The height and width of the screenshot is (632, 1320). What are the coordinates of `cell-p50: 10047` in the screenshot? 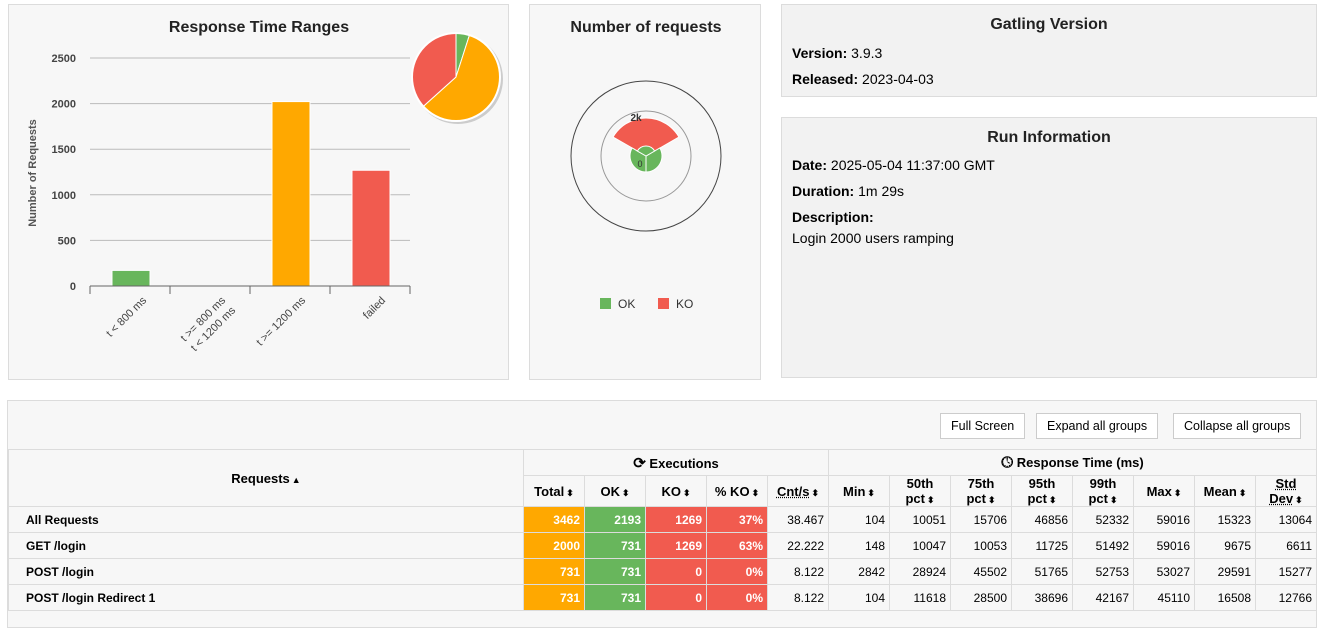 It's located at (920, 545).